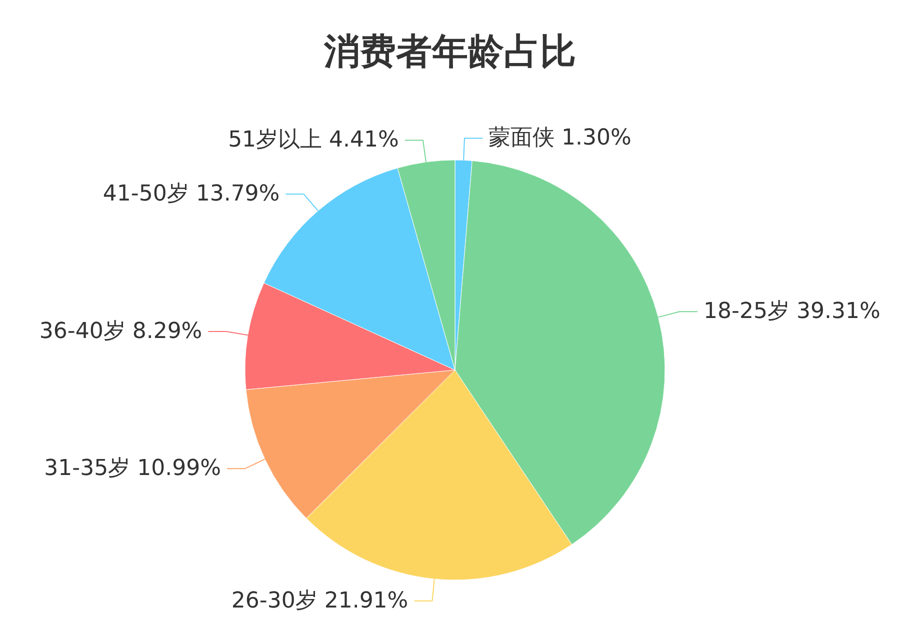  I want to click on slice-label: 41-50岁 13.79%, so click(191, 194).